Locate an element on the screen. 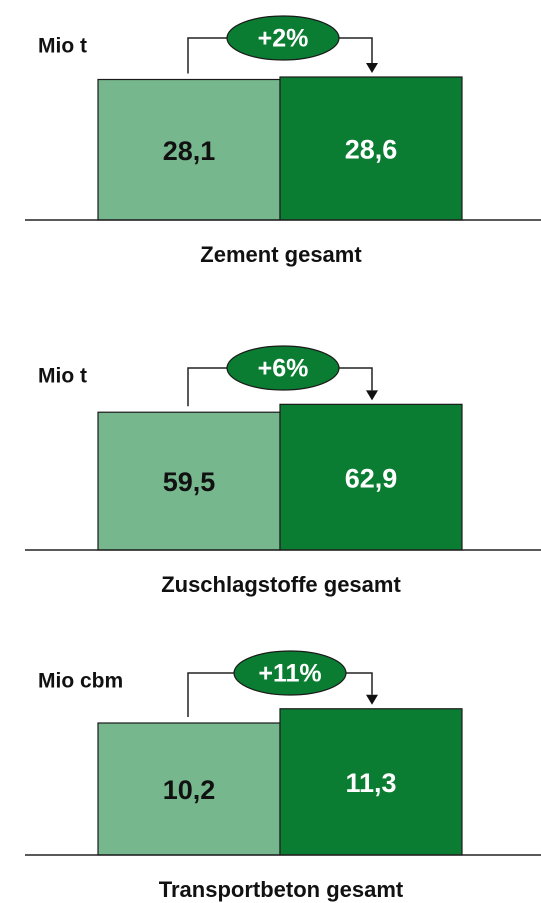  annotation: +6% is located at coordinates (283, 369).